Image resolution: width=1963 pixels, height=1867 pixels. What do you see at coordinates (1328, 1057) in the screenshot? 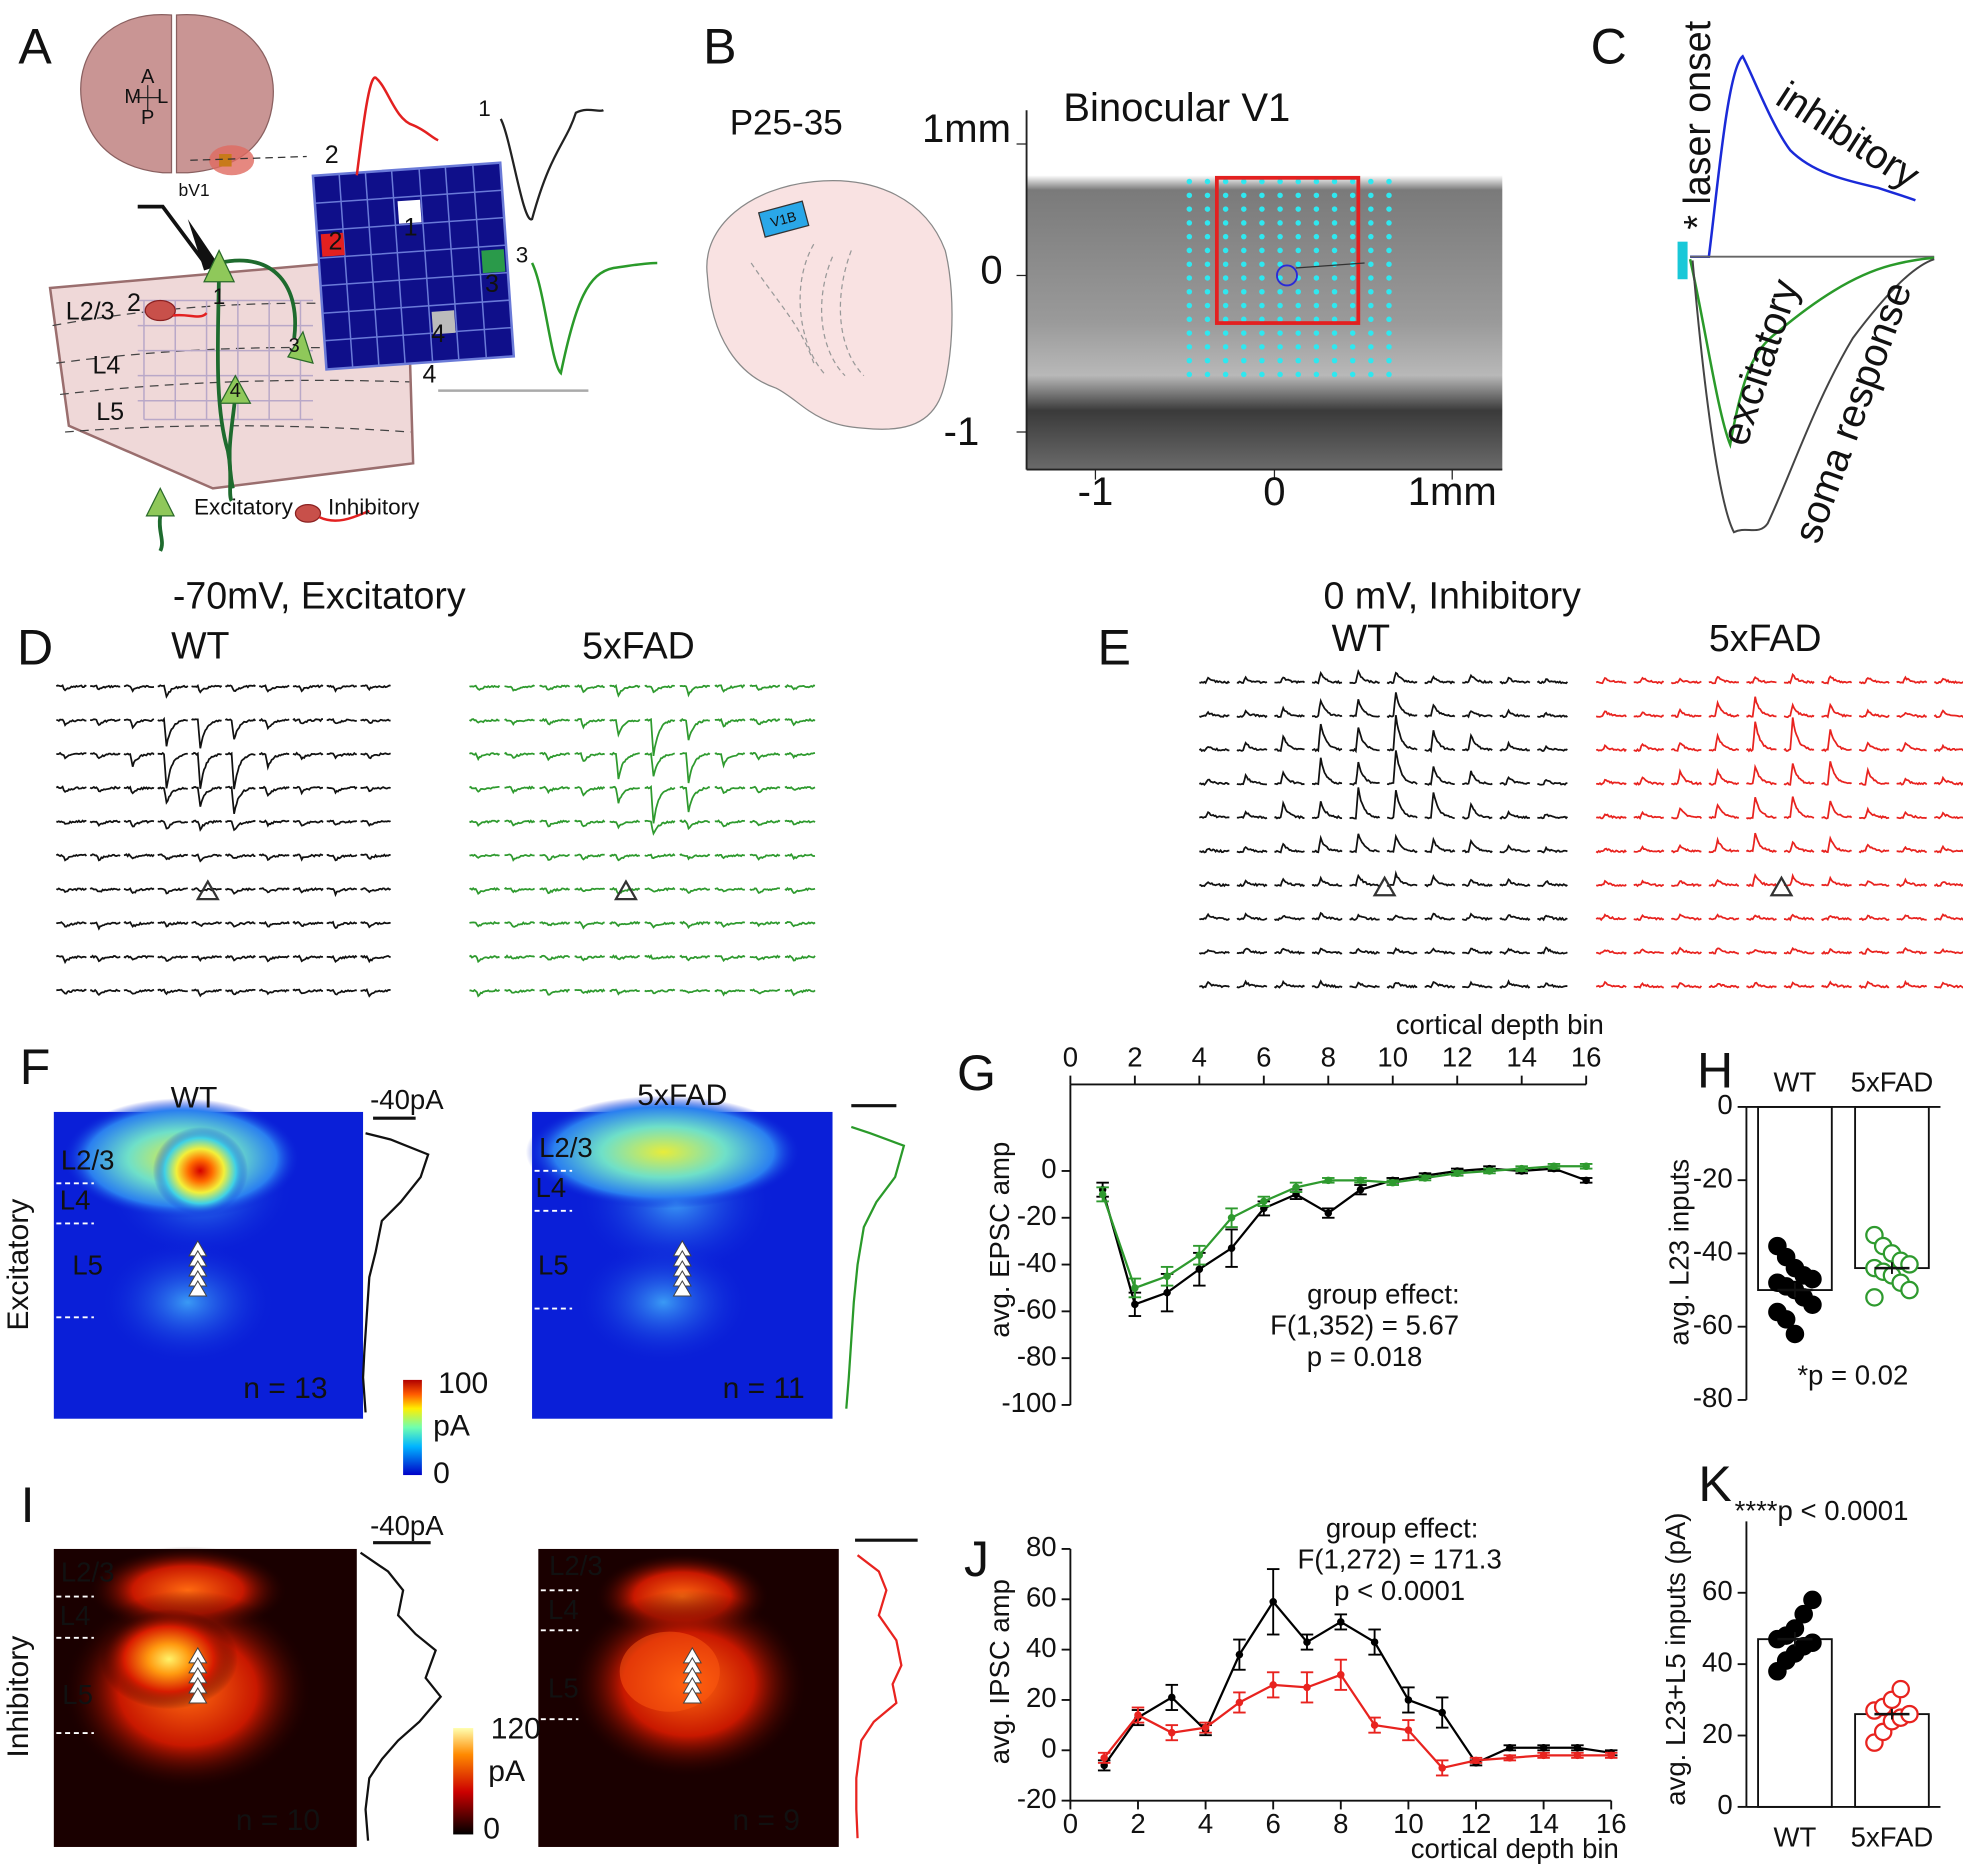
I see `x-tick-label: 8` at bounding box center [1328, 1057].